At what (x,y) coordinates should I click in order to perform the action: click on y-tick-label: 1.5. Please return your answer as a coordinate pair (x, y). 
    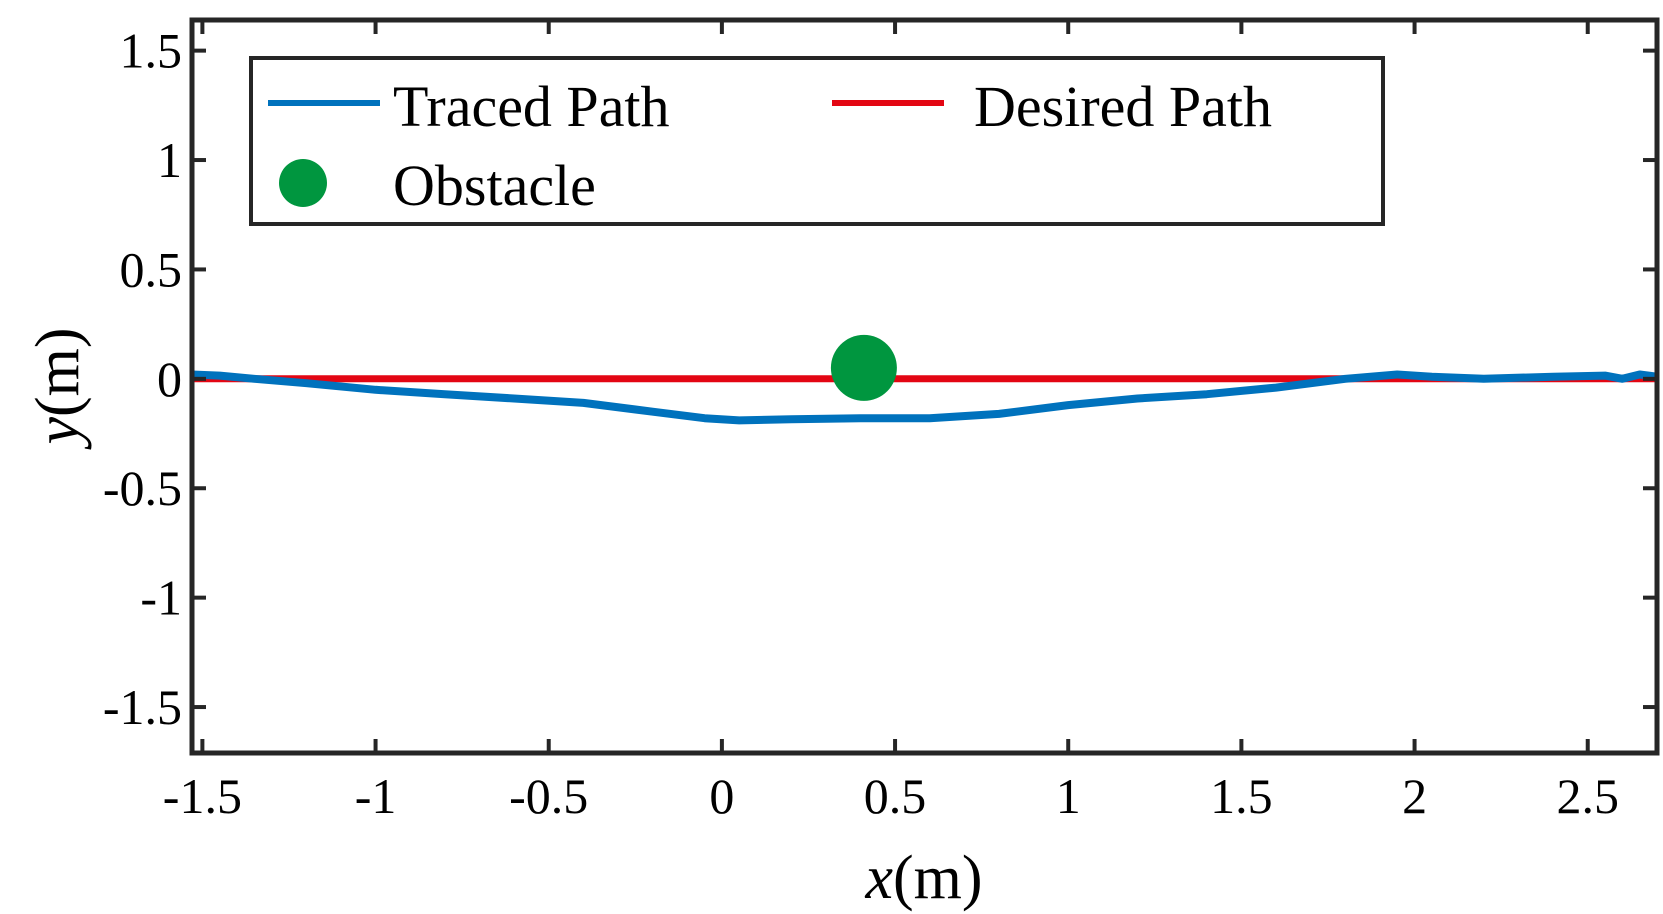
    Looking at the image, I should click on (151, 51).